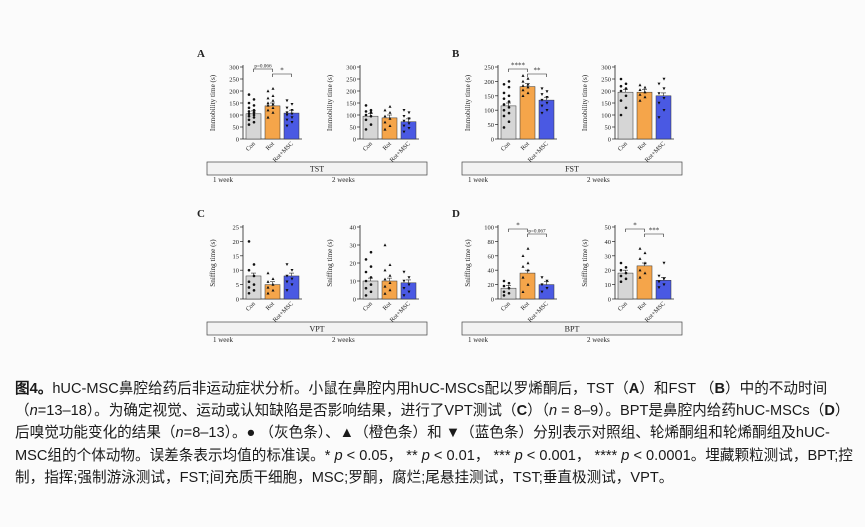  What do you see at coordinates (236, 242) in the screenshot?
I see `y-tick-label: 20` at bounding box center [236, 242].